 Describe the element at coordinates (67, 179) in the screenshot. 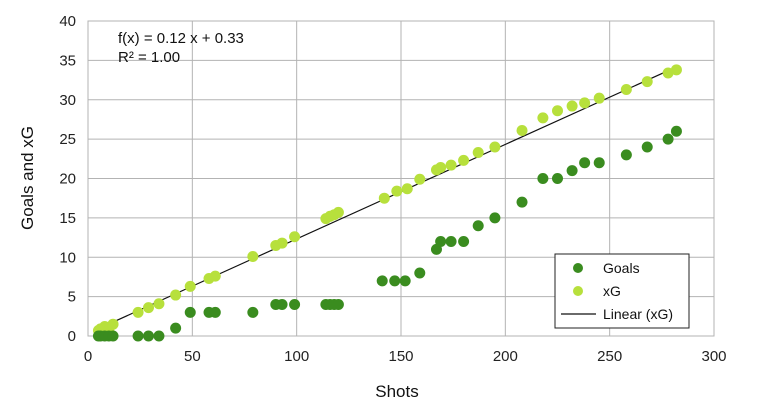

I see `y-tick-label: 20` at that location.